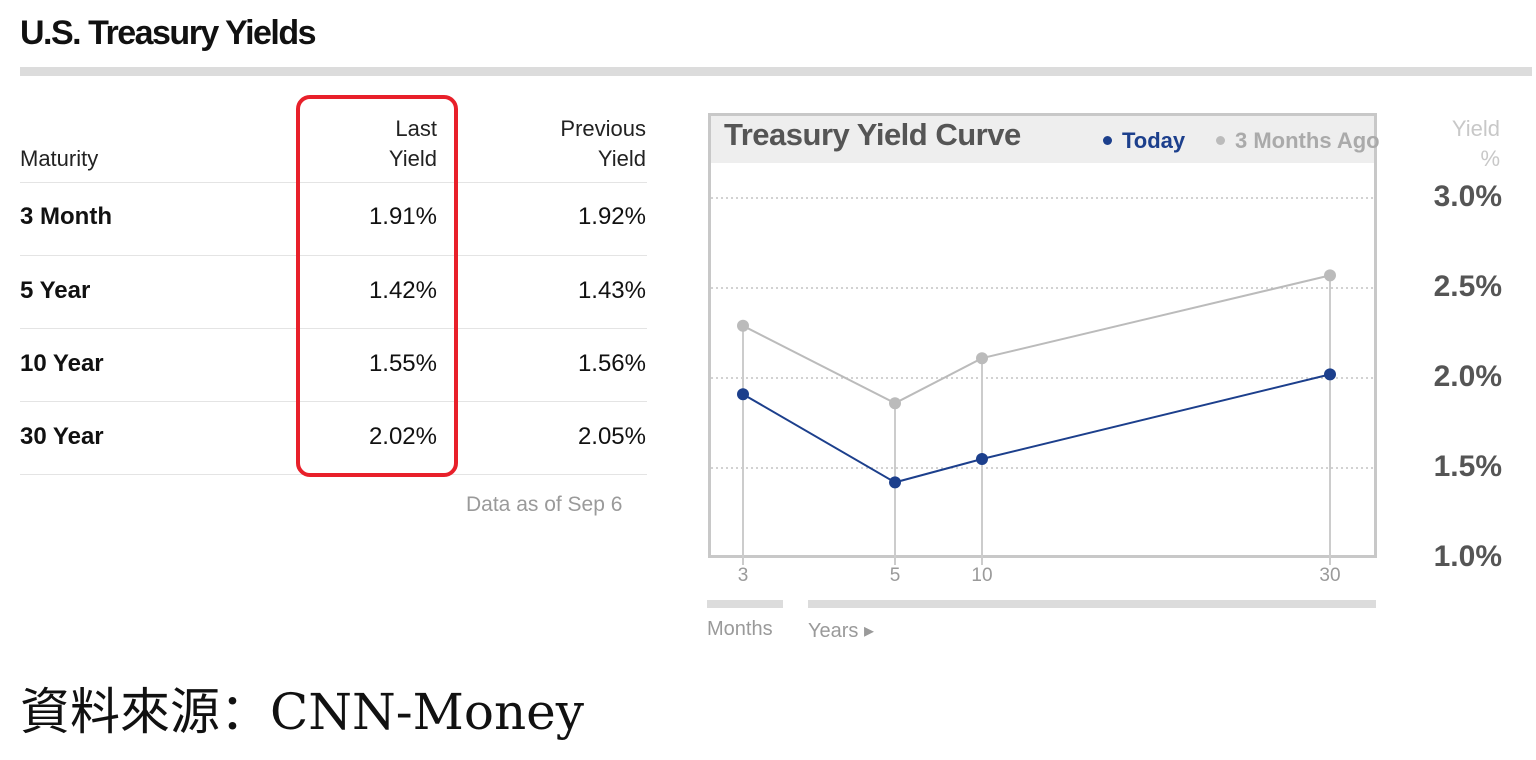 This screenshot has height=760, width=1536. Describe the element at coordinates (621, 158) in the screenshot. I see `previous-yield-header-line2: Yield` at that location.